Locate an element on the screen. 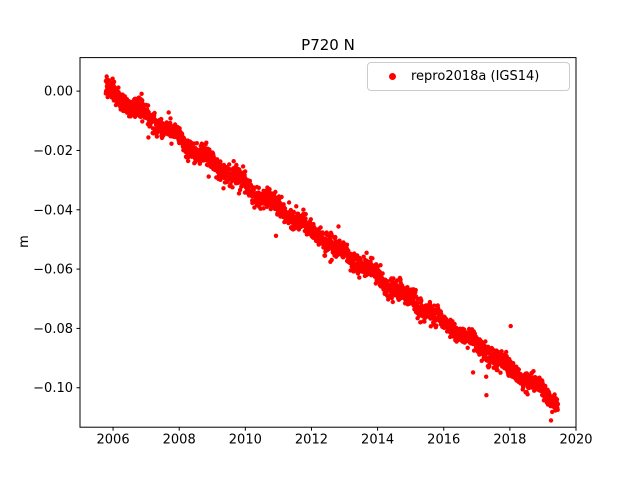  y-axis: 0.00 −0.02 −0.04 −0.06 −0.08 −0.10 is located at coordinates (56, 240).